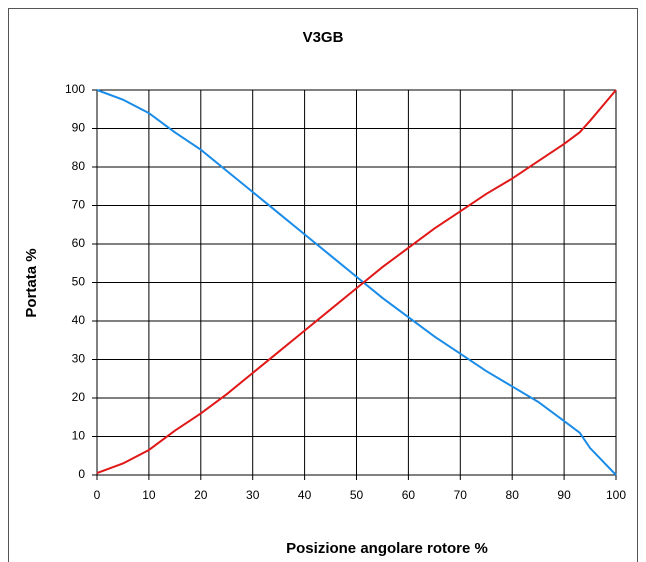 This screenshot has height=562, width=646. I want to click on x-tick-label: 0, so click(97, 495).